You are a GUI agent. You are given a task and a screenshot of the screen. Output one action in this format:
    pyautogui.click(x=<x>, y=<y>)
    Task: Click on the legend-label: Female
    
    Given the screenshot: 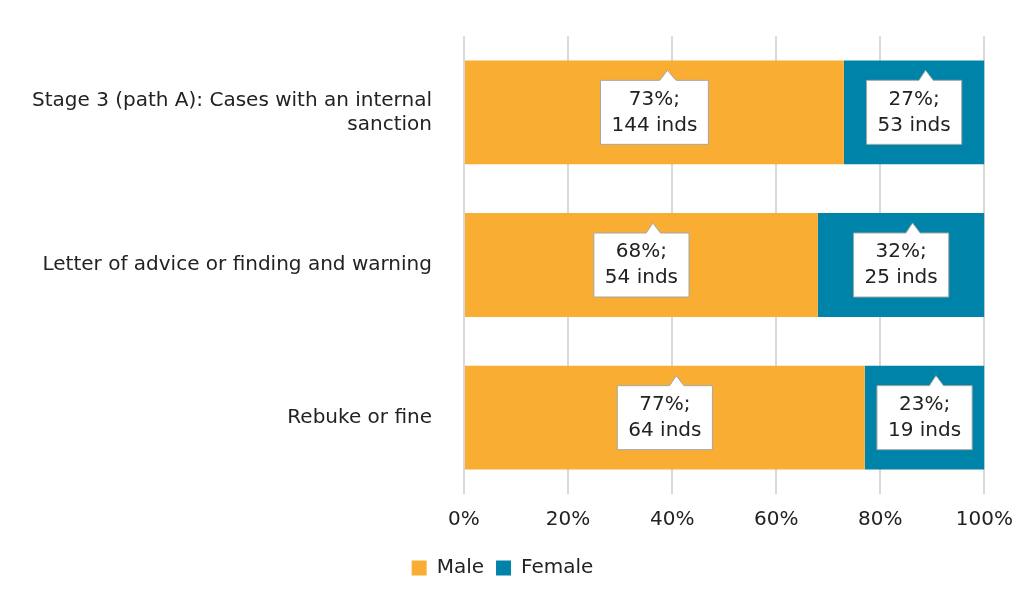 What is the action you would take?
    pyautogui.click(x=557, y=566)
    